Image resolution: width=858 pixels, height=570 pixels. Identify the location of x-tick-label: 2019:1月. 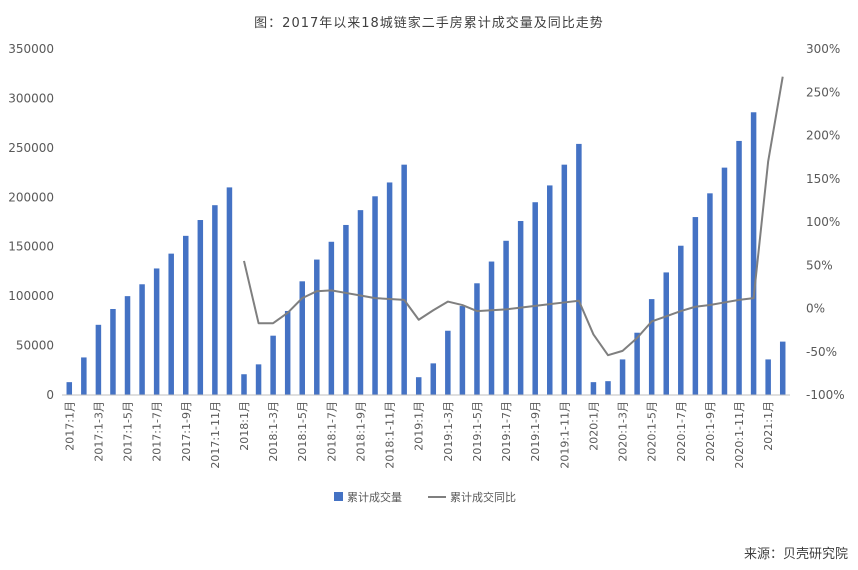
(419, 426).